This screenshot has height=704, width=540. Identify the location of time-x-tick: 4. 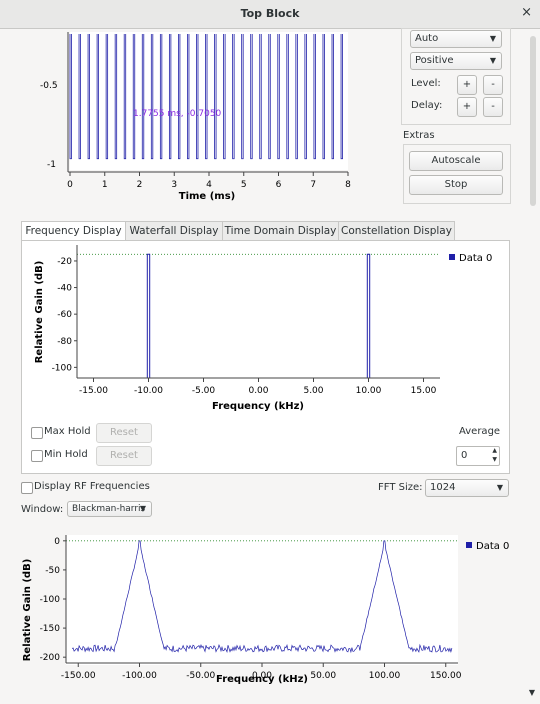
(209, 185).